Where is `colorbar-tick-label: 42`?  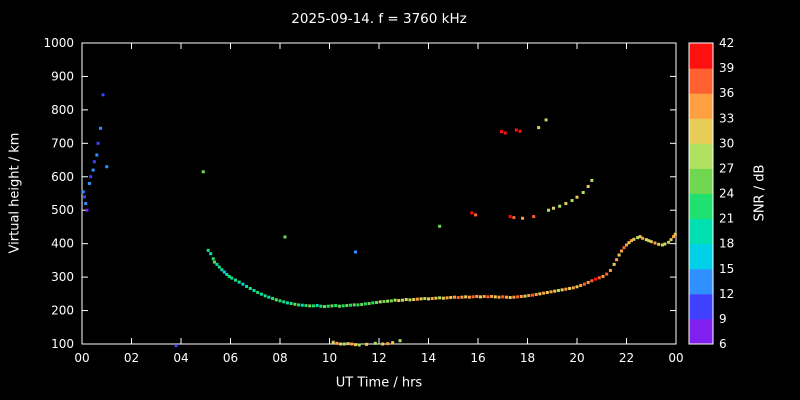
colorbar-tick-label: 42 is located at coordinates (726, 43).